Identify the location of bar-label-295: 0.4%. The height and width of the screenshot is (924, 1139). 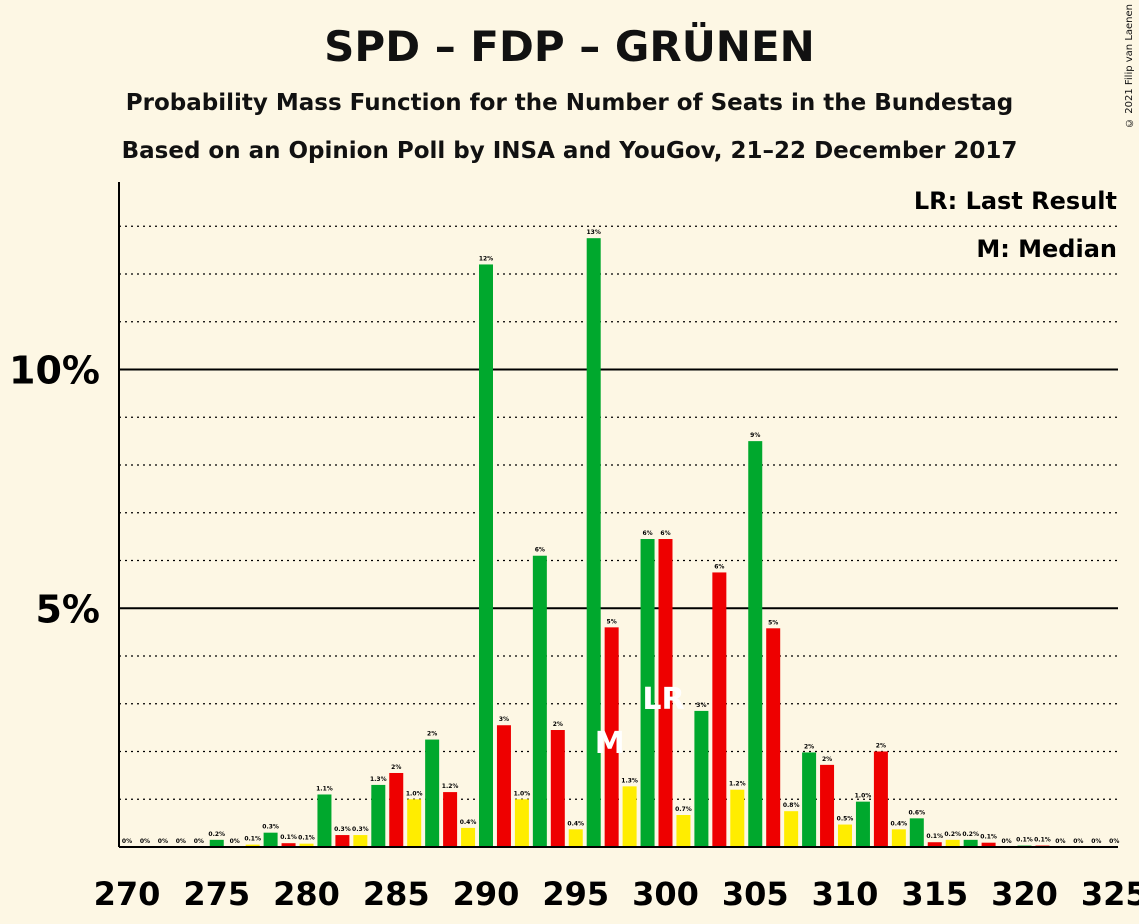
(575, 823).